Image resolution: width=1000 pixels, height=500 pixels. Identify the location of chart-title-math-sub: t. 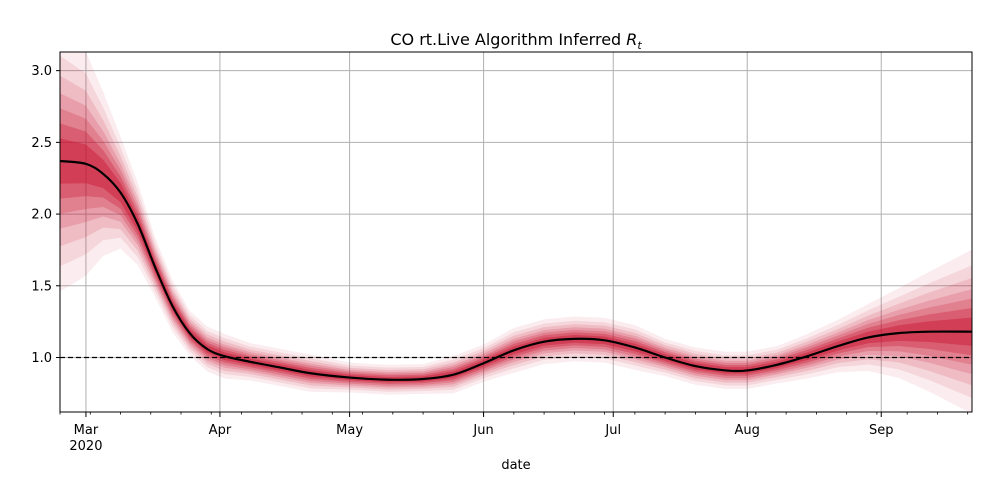
(639, 45).